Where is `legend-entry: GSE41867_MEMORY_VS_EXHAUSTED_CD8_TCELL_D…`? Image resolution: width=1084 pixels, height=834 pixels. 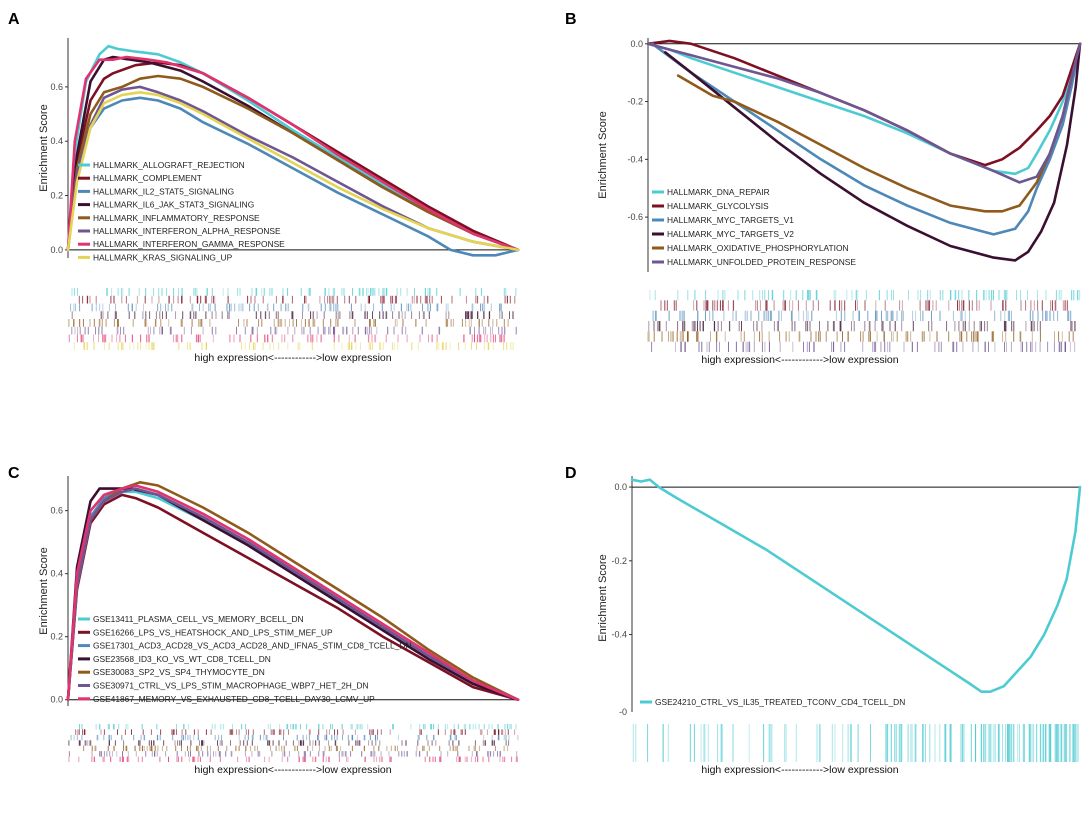 legend-entry: GSE41867_MEMORY_VS_EXHAUSTED_CD8_TCELL_D… is located at coordinates (234, 699).